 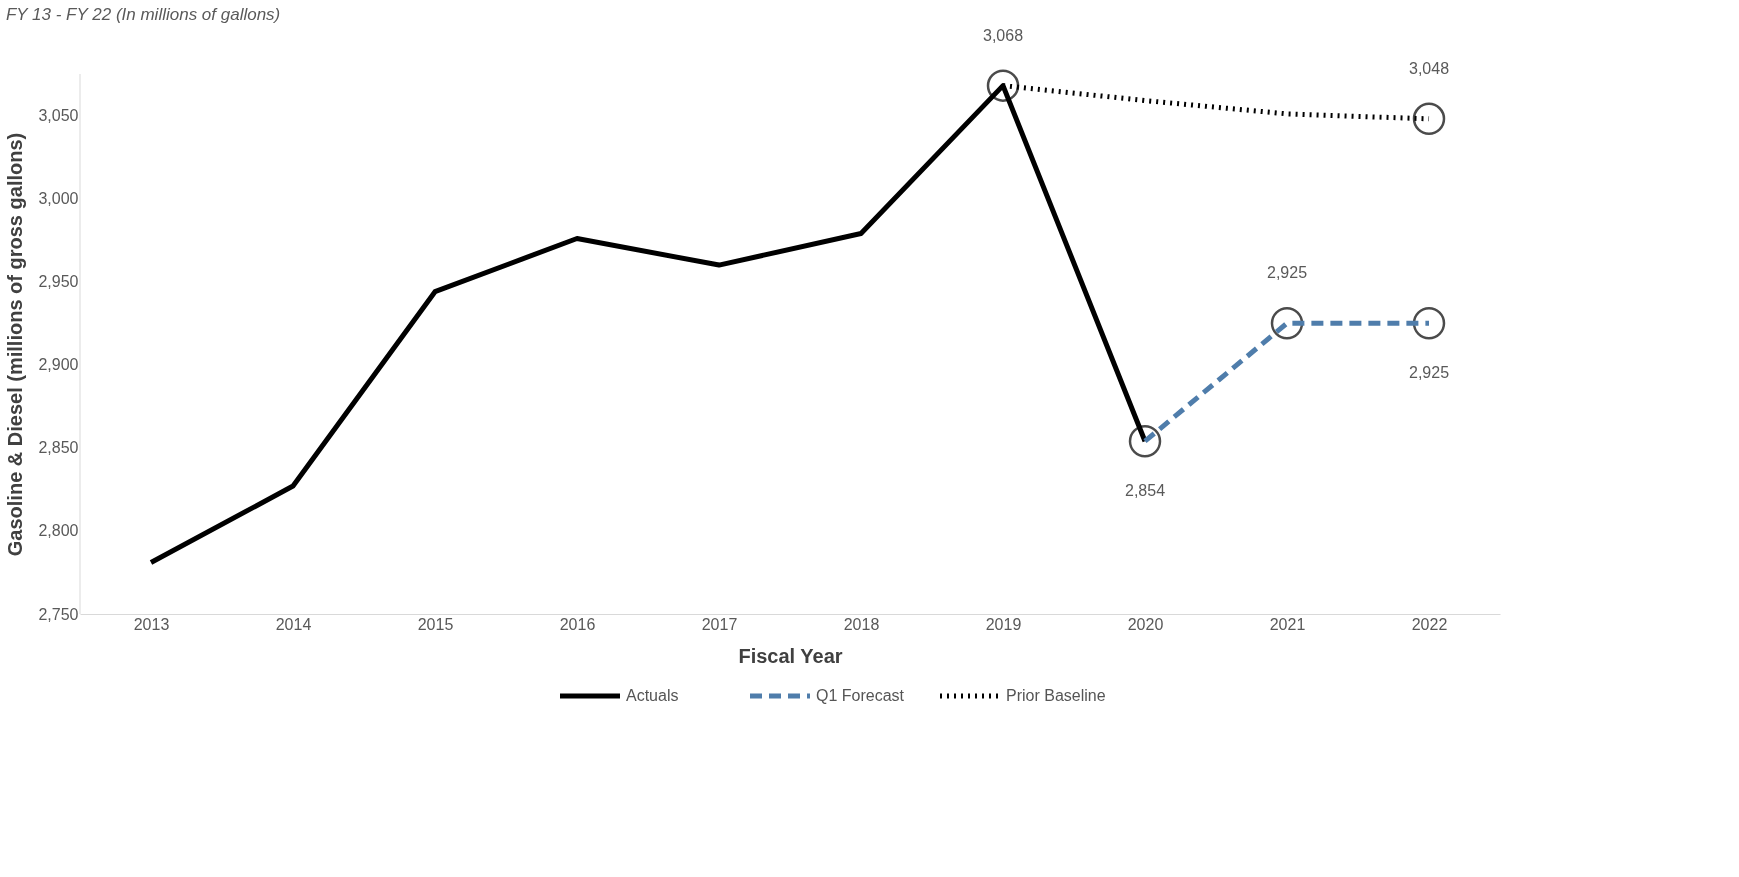 I want to click on x-tick-label: 2013, so click(x=151, y=624).